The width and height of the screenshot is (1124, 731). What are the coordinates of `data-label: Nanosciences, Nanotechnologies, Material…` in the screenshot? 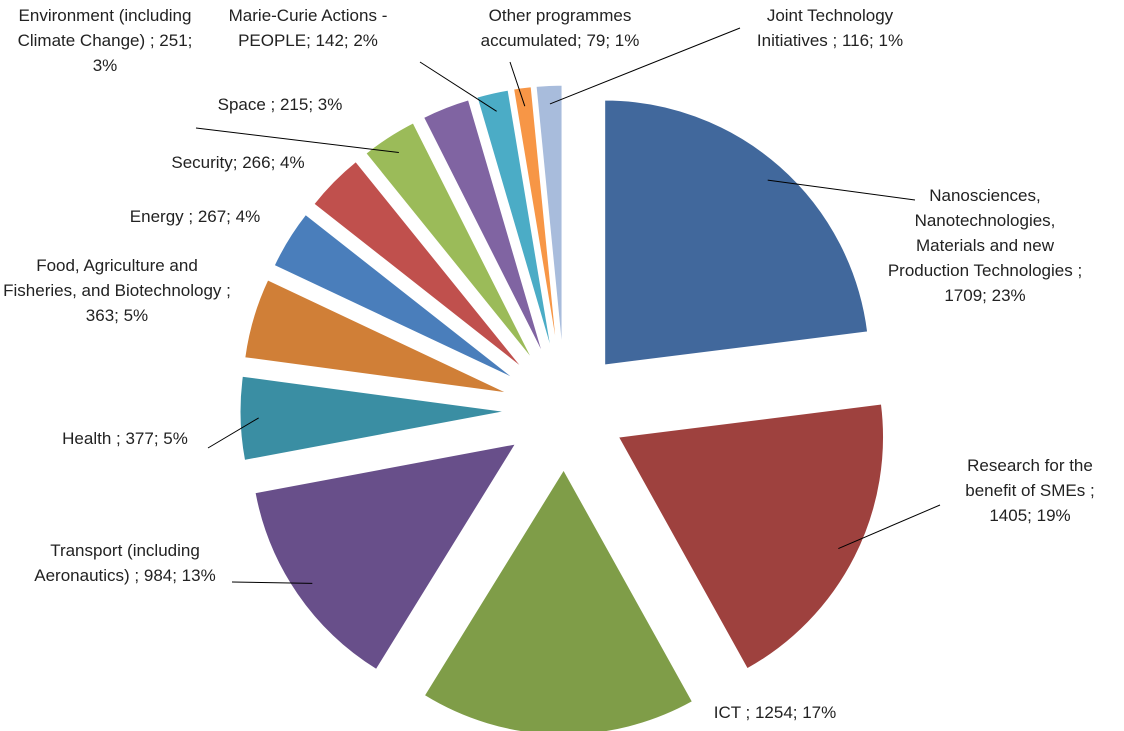 It's located at (985, 245).